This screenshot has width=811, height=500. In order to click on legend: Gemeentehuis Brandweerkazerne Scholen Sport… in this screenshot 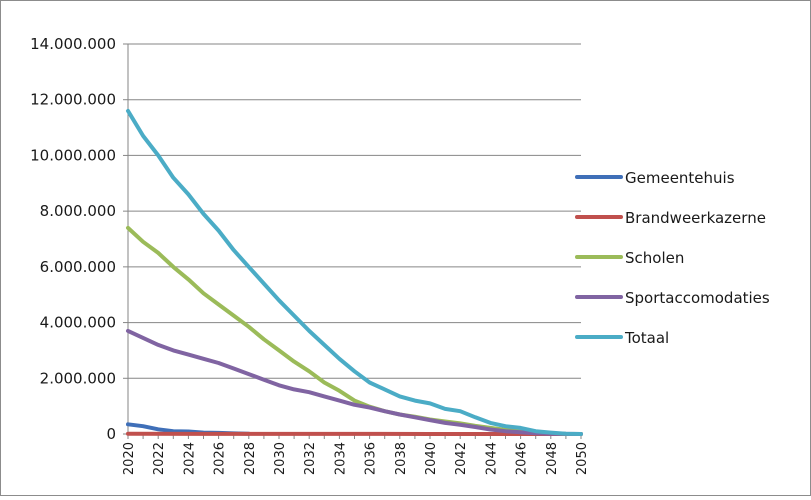, I will do `click(673, 258)`.